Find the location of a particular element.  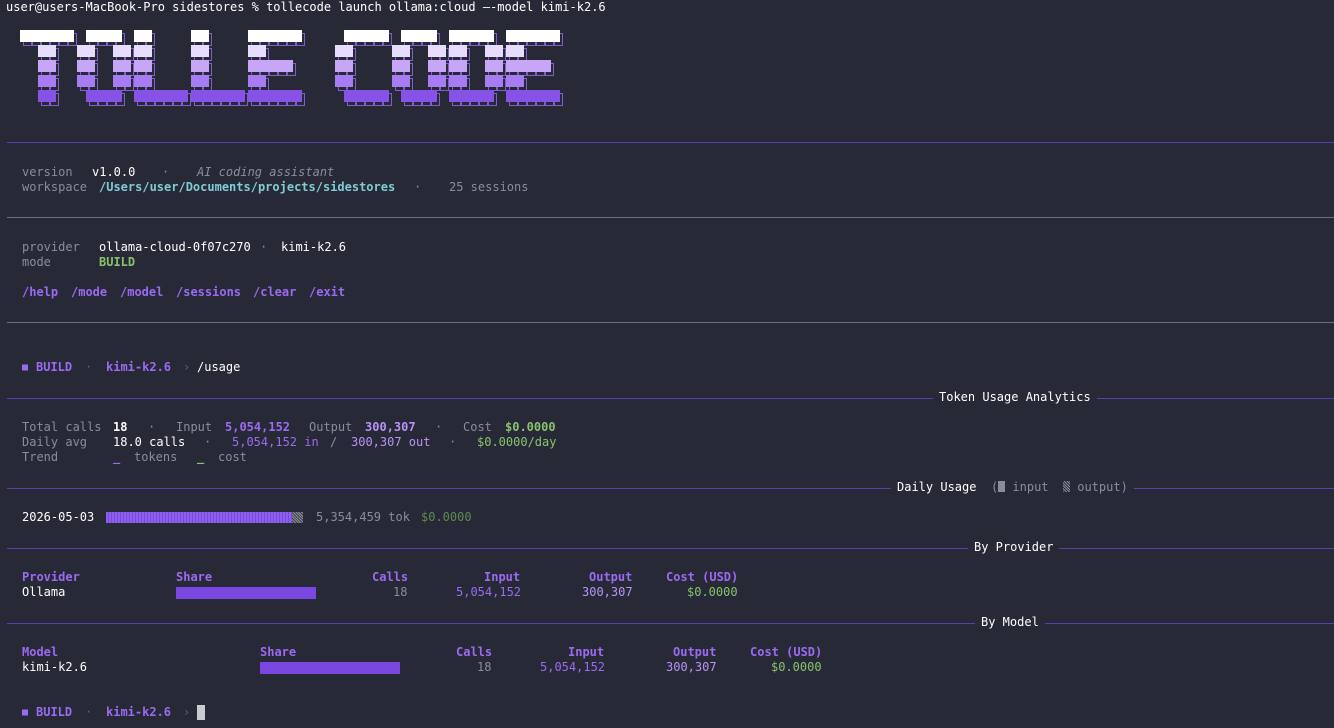

column-header-output: Output is located at coordinates (611, 577).